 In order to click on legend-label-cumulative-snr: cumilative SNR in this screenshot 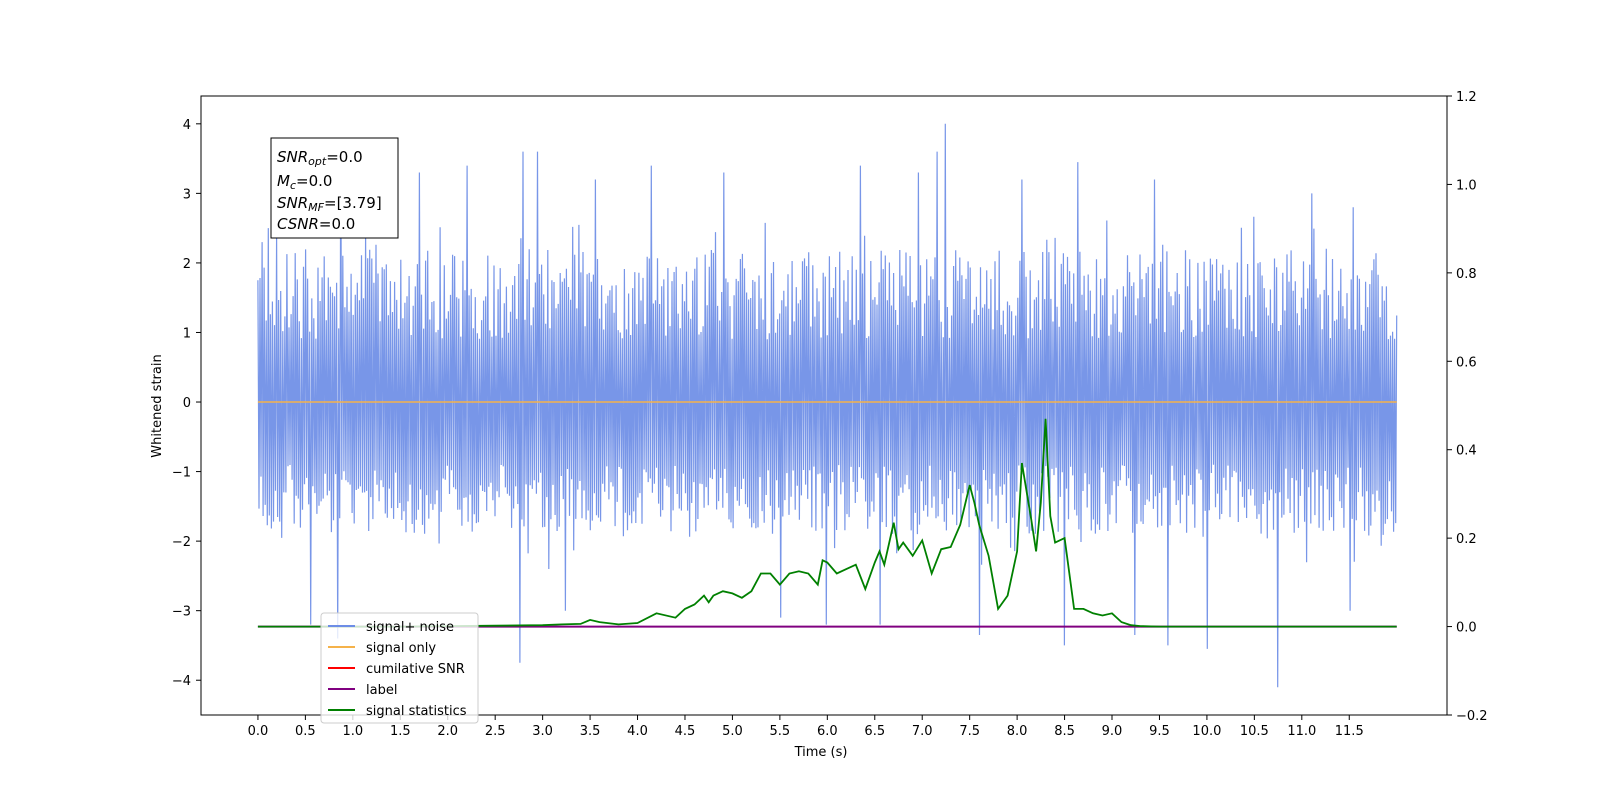, I will do `click(415, 669)`.